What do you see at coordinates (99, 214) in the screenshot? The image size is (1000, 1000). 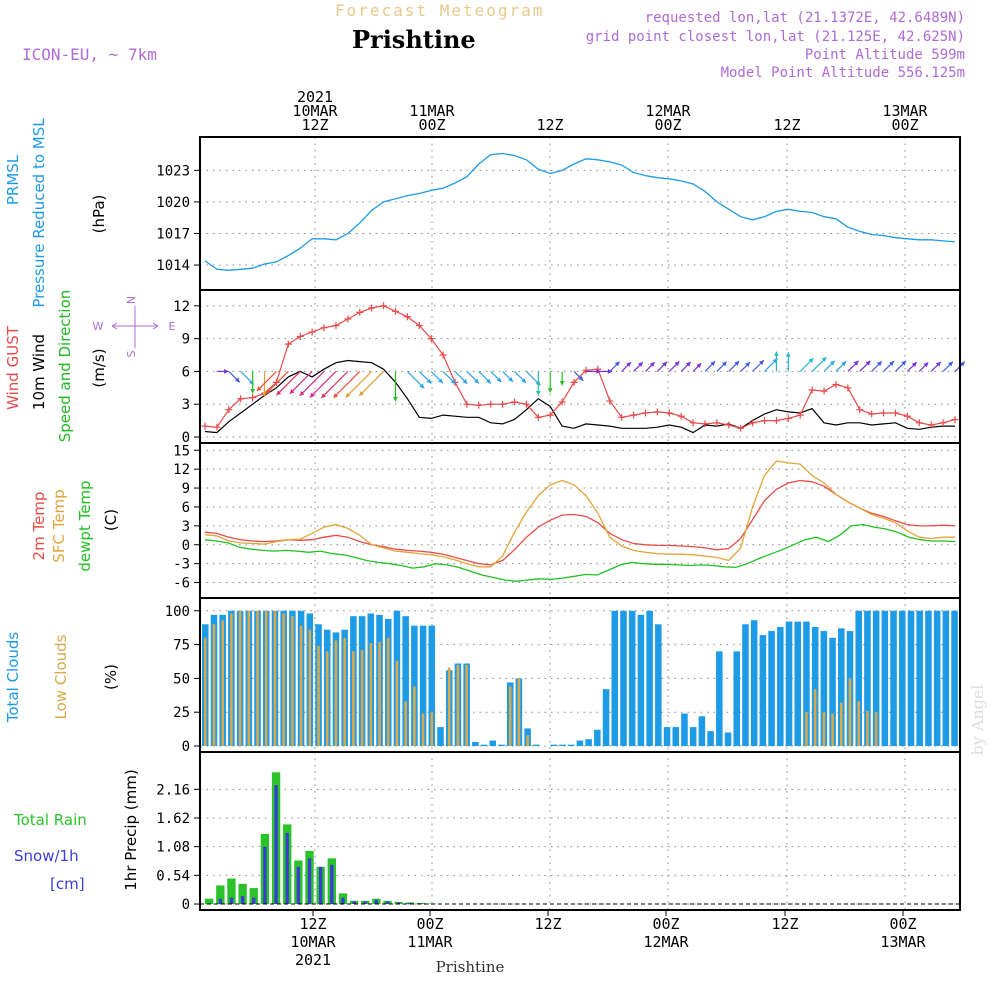 I see `pressure-unit: (hPa)` at bounding box center [99, 214].